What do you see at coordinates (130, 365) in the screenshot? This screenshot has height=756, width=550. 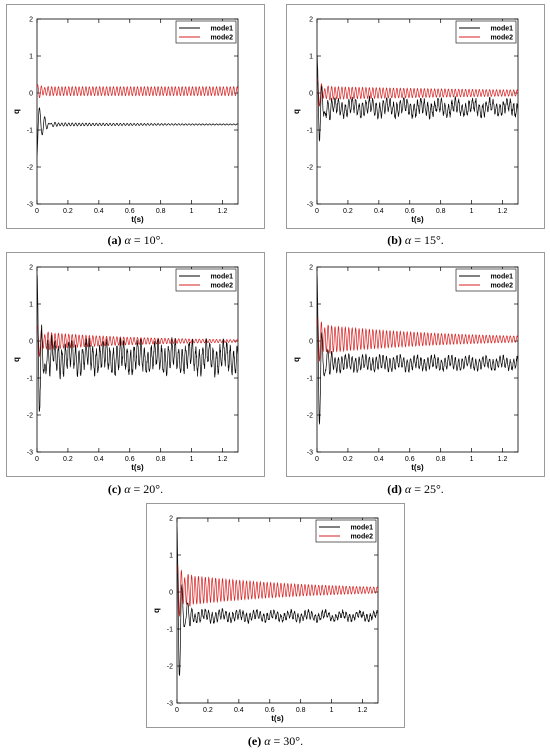 I see `x-tick: 0.6` at bounding box center [130, 365].